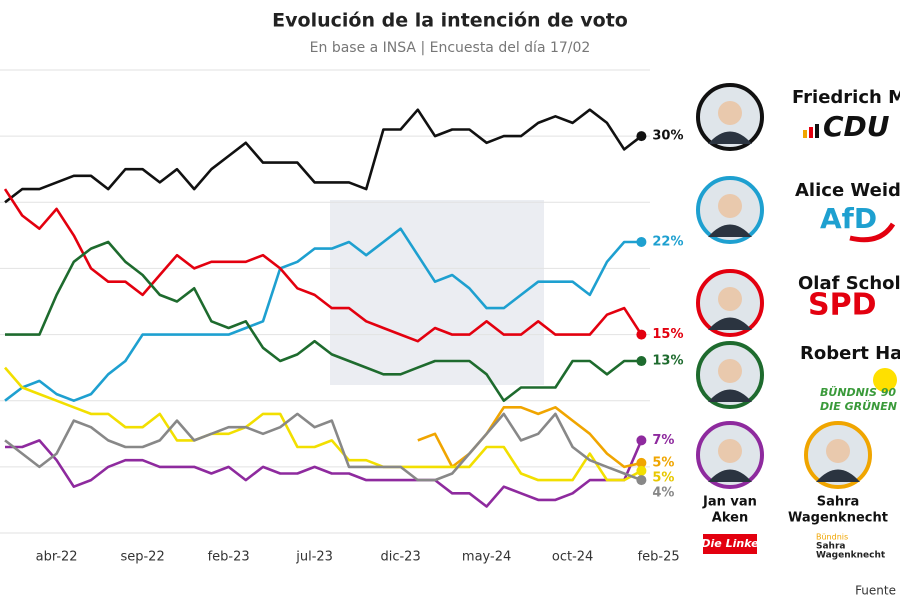 The image size is (900, 600). Describe the element at coordinates (850, 353) in the screenshot. I see `candidate-name: Robert Ha` at that location.